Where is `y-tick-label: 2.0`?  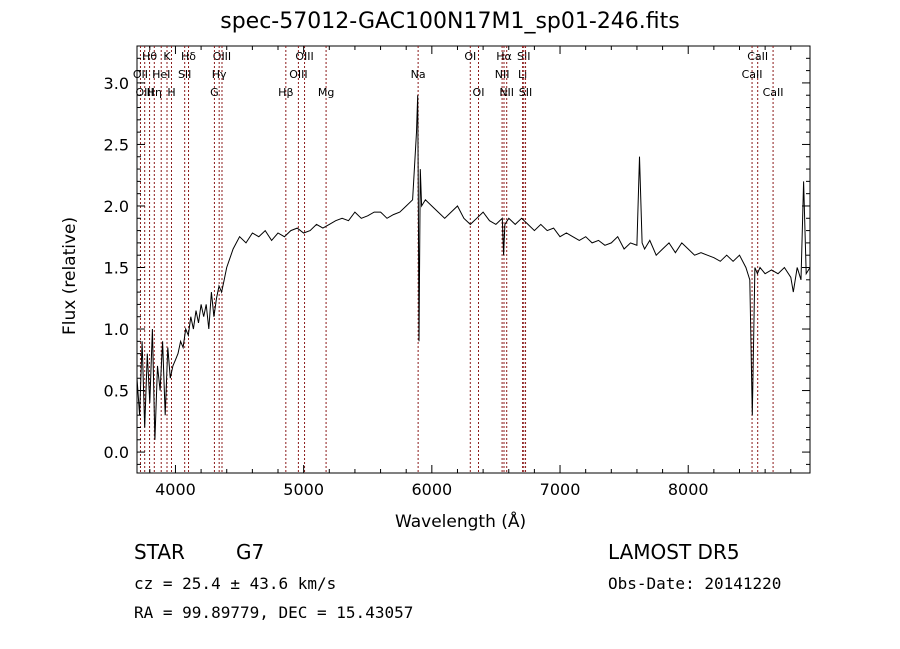 y-tick-label: 2.0 is located at coordinates (116, 206).